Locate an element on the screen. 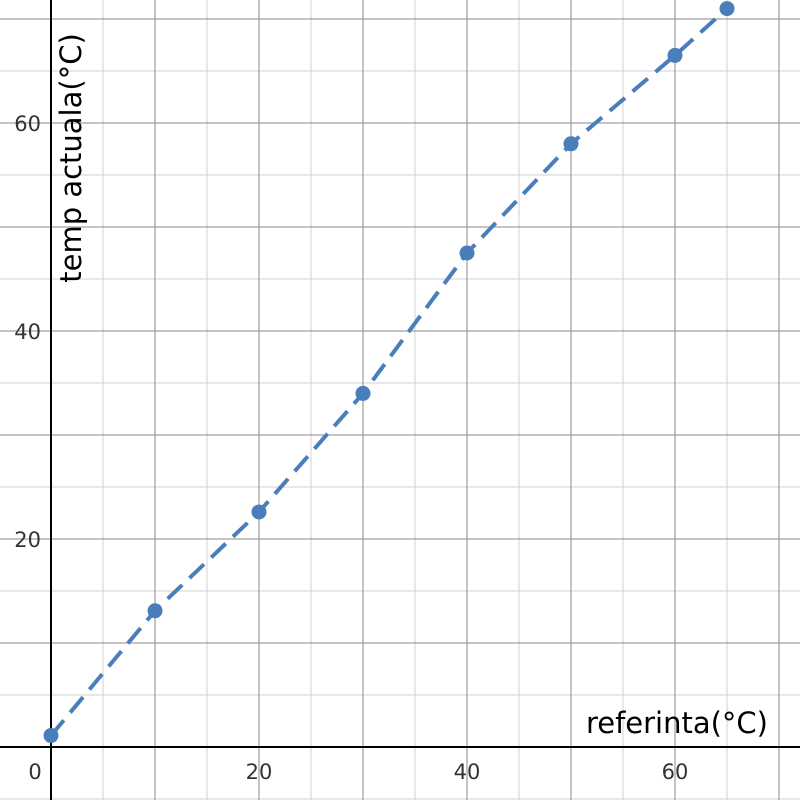 This screenshot has height=800, width=800. x-tick-label: 60 is located at coordinates (675, 772).